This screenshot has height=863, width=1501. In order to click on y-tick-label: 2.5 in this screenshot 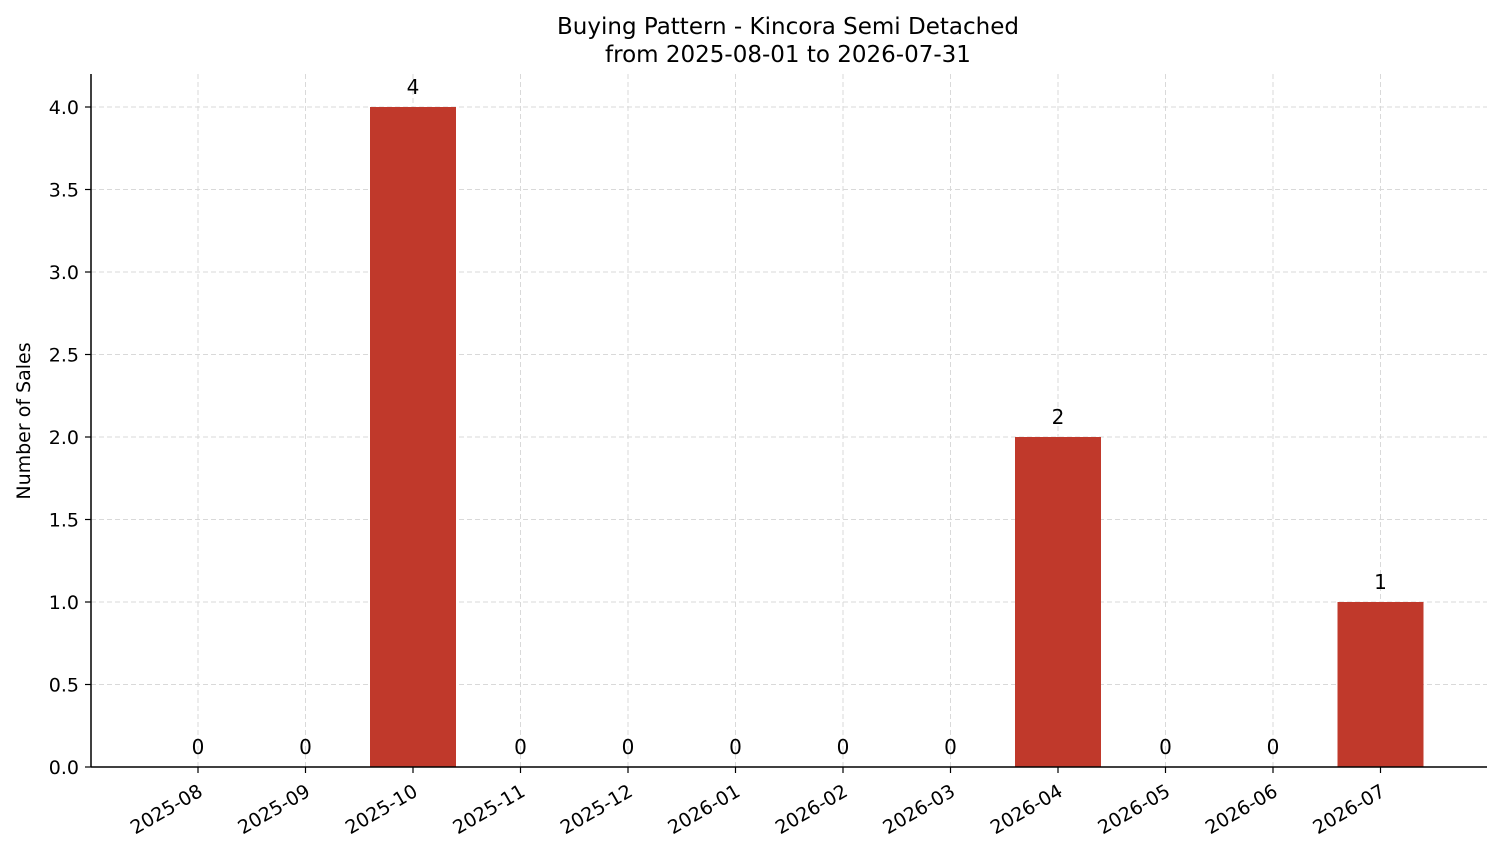, I will do `click(64, 356)`.